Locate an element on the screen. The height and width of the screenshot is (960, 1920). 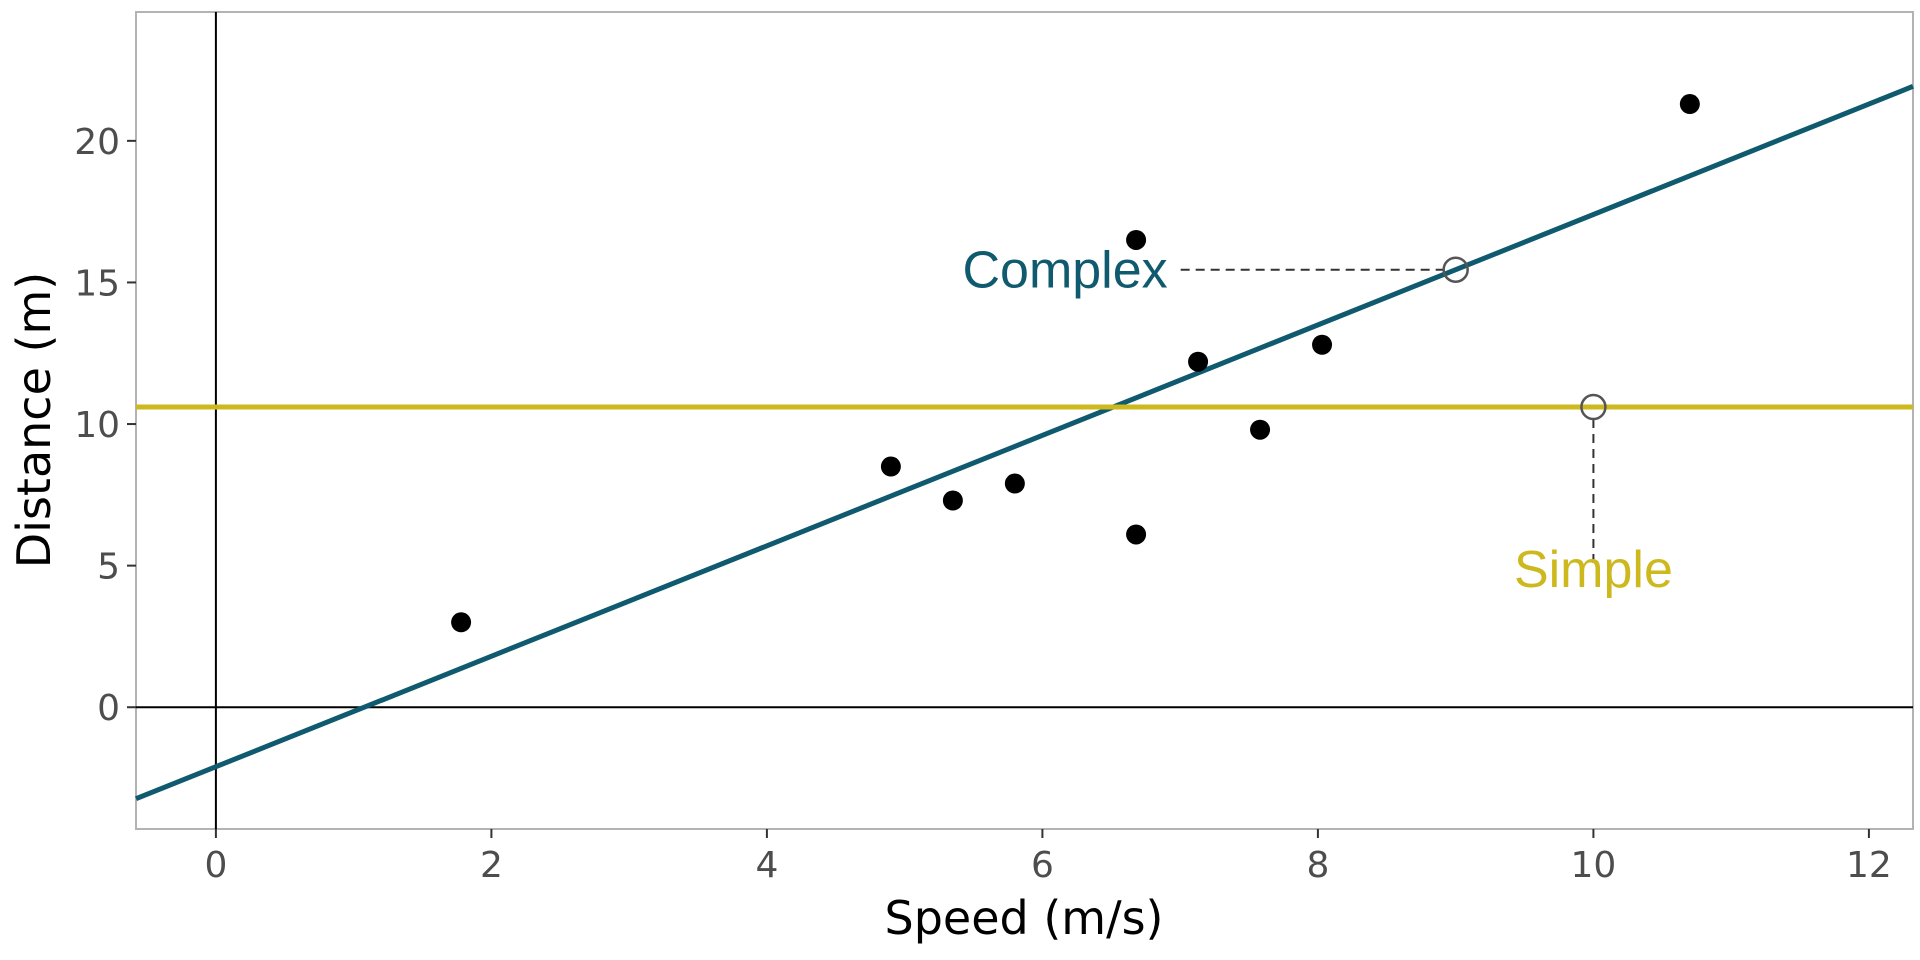
simple-model-label: Simple is located at coordinates (1593, 570).